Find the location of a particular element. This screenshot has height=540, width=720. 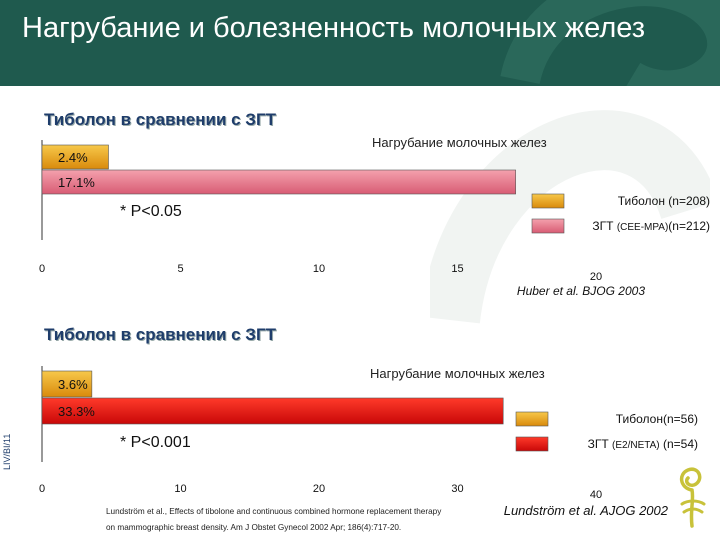

legend-label-hrt: ЗГТ (CEE-MPA)(n=212) is located at coordinates (651, 226).